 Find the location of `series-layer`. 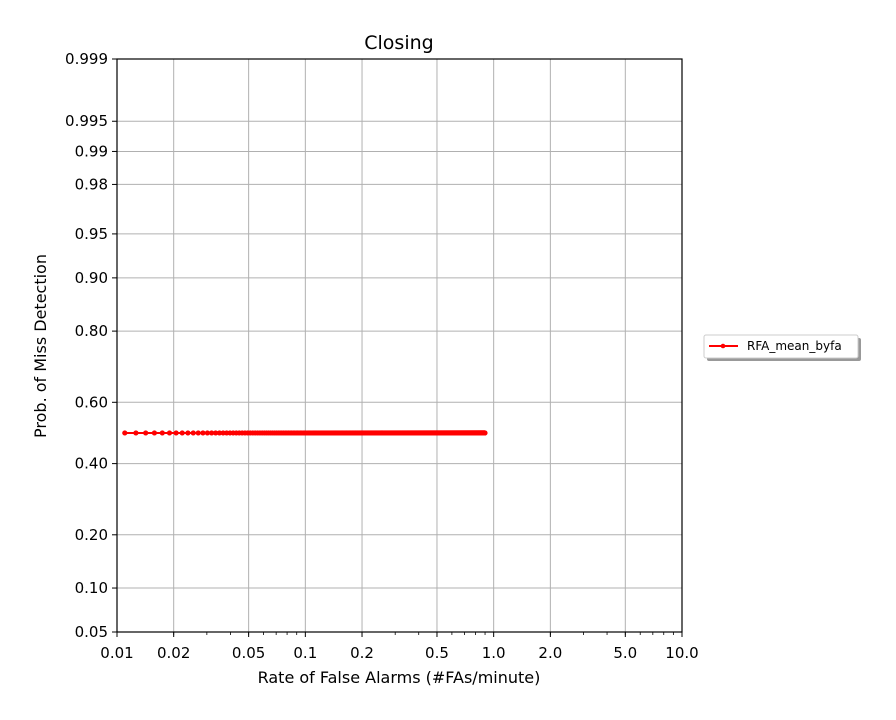

series-layer is located at coordinates (305, 433).